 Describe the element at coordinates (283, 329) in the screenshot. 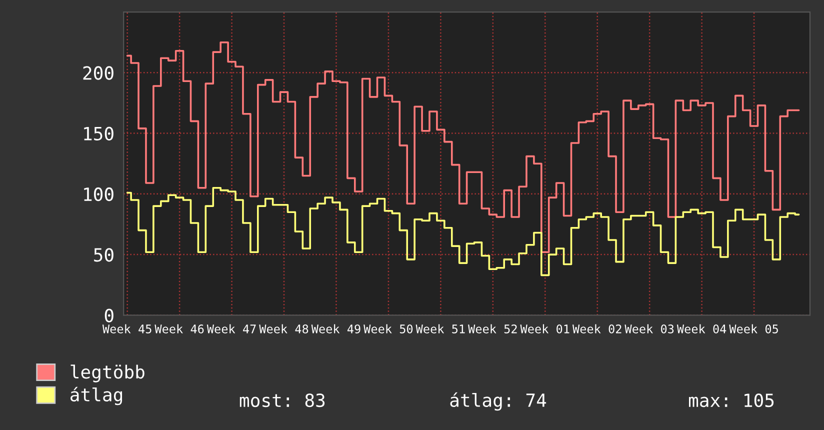

I see `x-tick-label: Week 48` at that location.